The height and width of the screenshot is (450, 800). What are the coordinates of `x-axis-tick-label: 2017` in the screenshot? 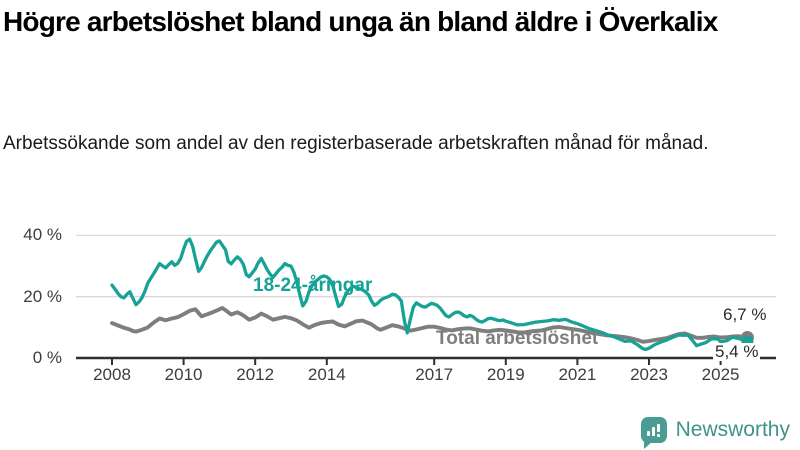 It's located at (434, 374).